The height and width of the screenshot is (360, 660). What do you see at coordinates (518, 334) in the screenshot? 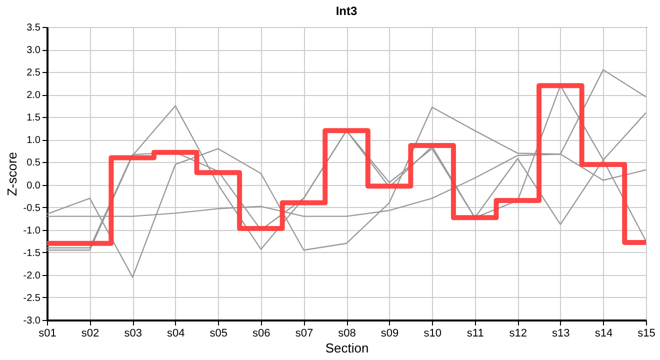
I see `x-tick-label: s12` at bounding box center [518, 334].